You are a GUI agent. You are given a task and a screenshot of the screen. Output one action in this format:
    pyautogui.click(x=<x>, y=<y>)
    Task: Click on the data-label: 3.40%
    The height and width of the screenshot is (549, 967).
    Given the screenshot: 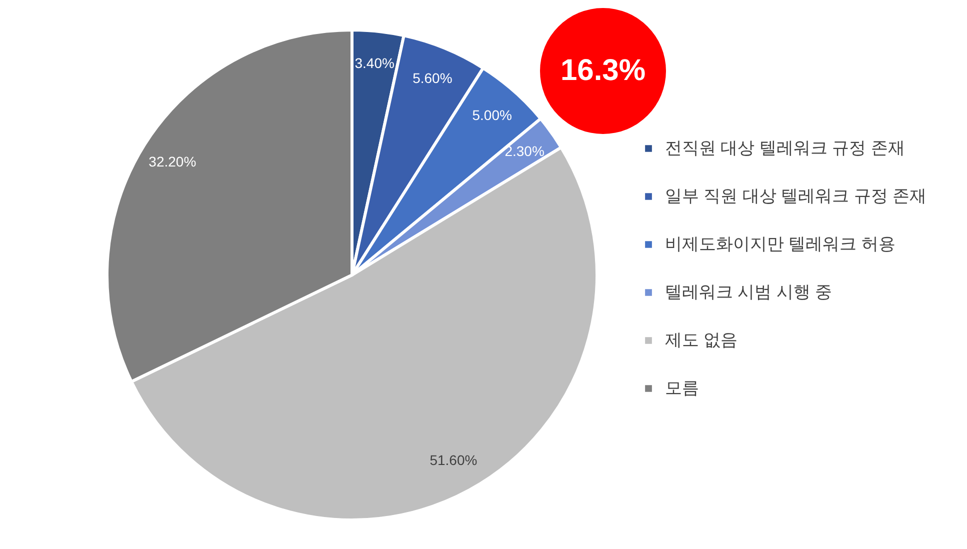 What is the action you would take?
    pyautogui.click(x=374, y=63)
    